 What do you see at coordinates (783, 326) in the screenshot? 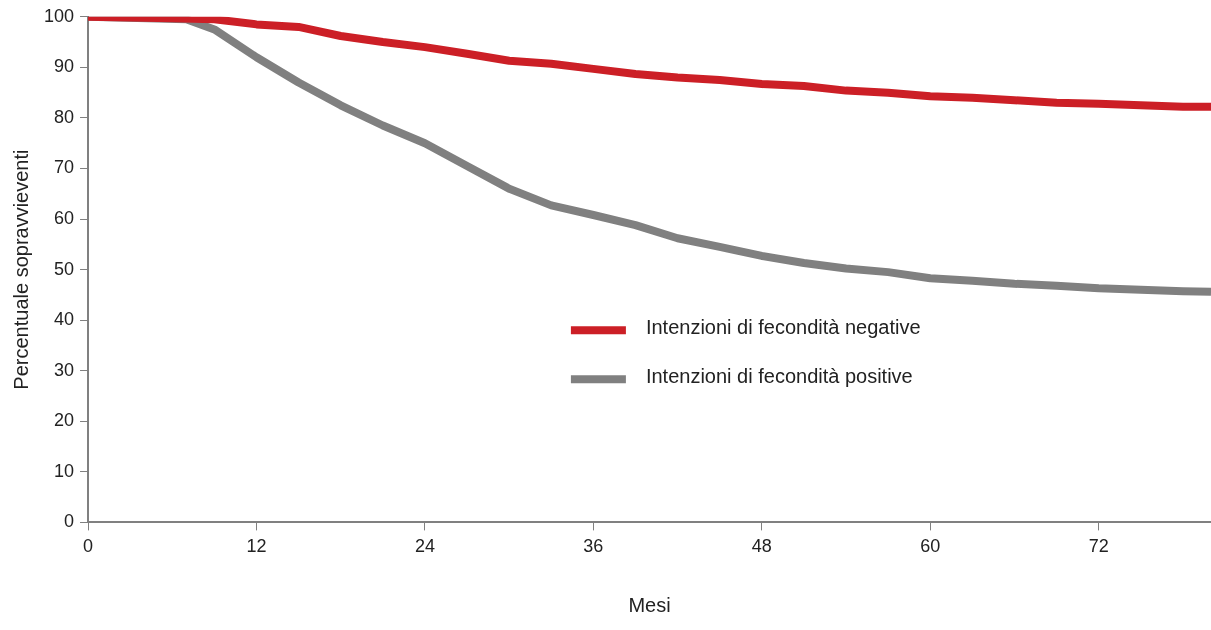
I see `legend-label: Intenzioni di fecondità negative` at bounding box center [783, 326].